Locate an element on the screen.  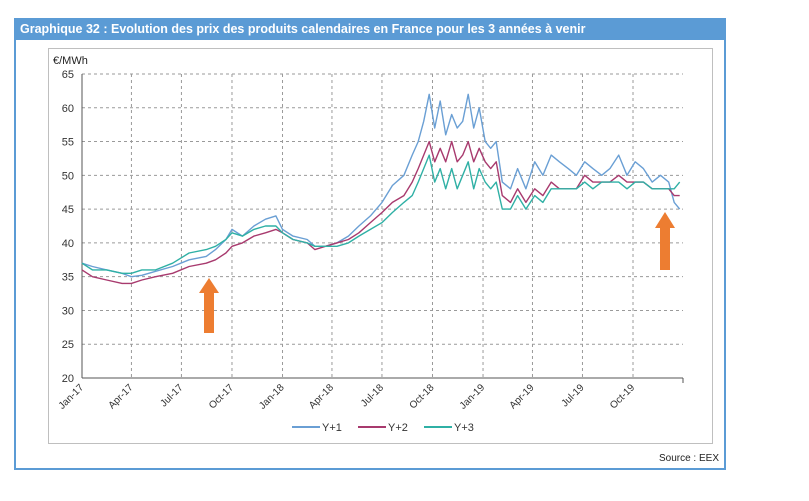
y-tick-label: 65 is located at coordinates (68, 75).